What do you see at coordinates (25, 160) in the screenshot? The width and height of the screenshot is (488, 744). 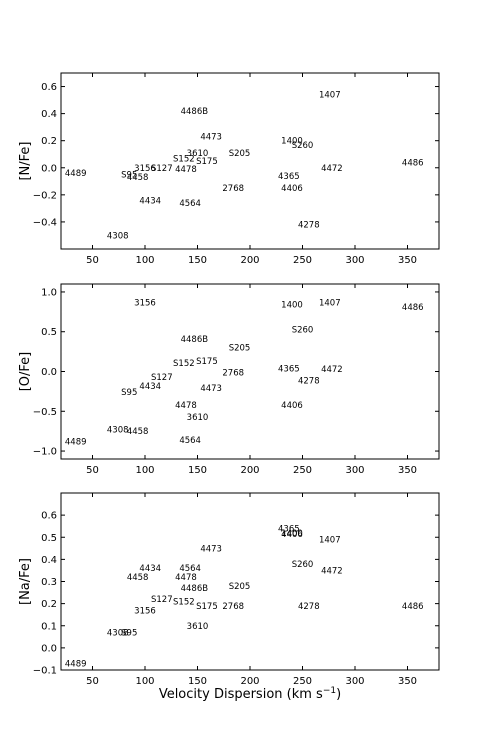 I see `y-axis-label: [N/Fe]` at bounding box center [25, 160].